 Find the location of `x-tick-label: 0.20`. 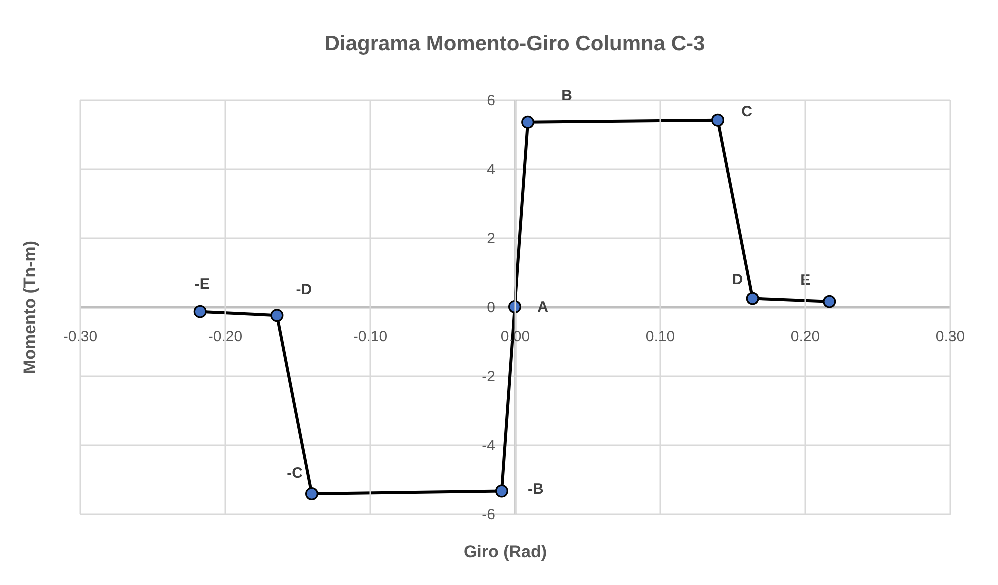

x-tick-label: 0.20 is located at coordinates (805, 337).